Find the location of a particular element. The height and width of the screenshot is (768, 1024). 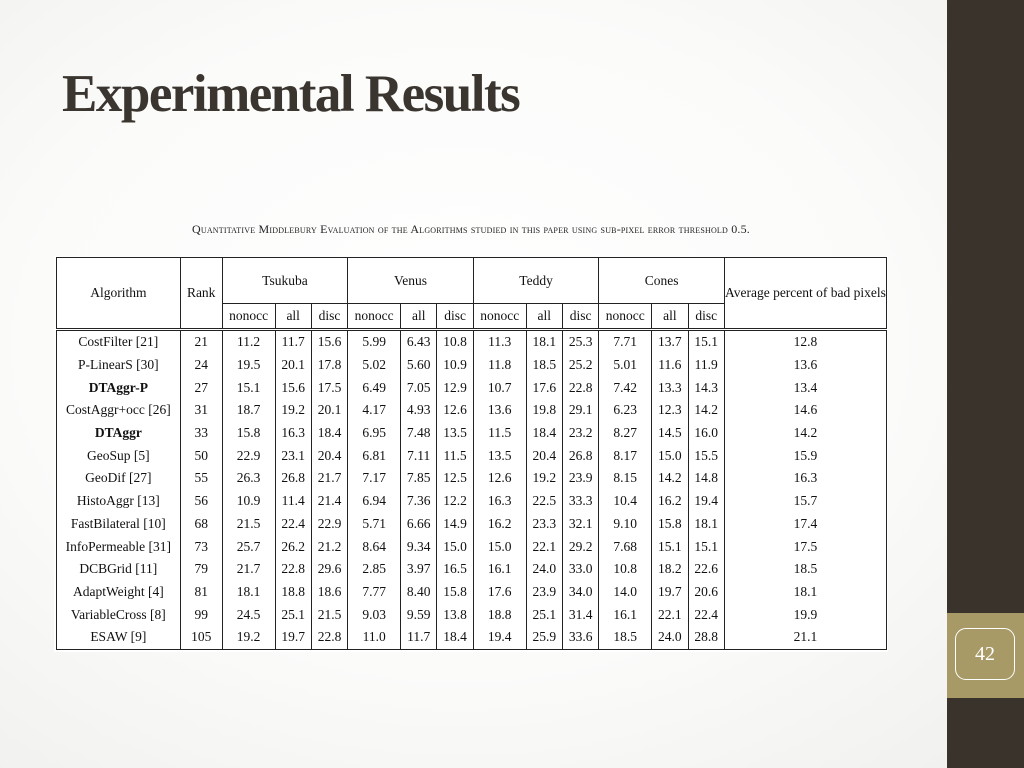

rank-cell: 56 is located at coordinates (201, 501).